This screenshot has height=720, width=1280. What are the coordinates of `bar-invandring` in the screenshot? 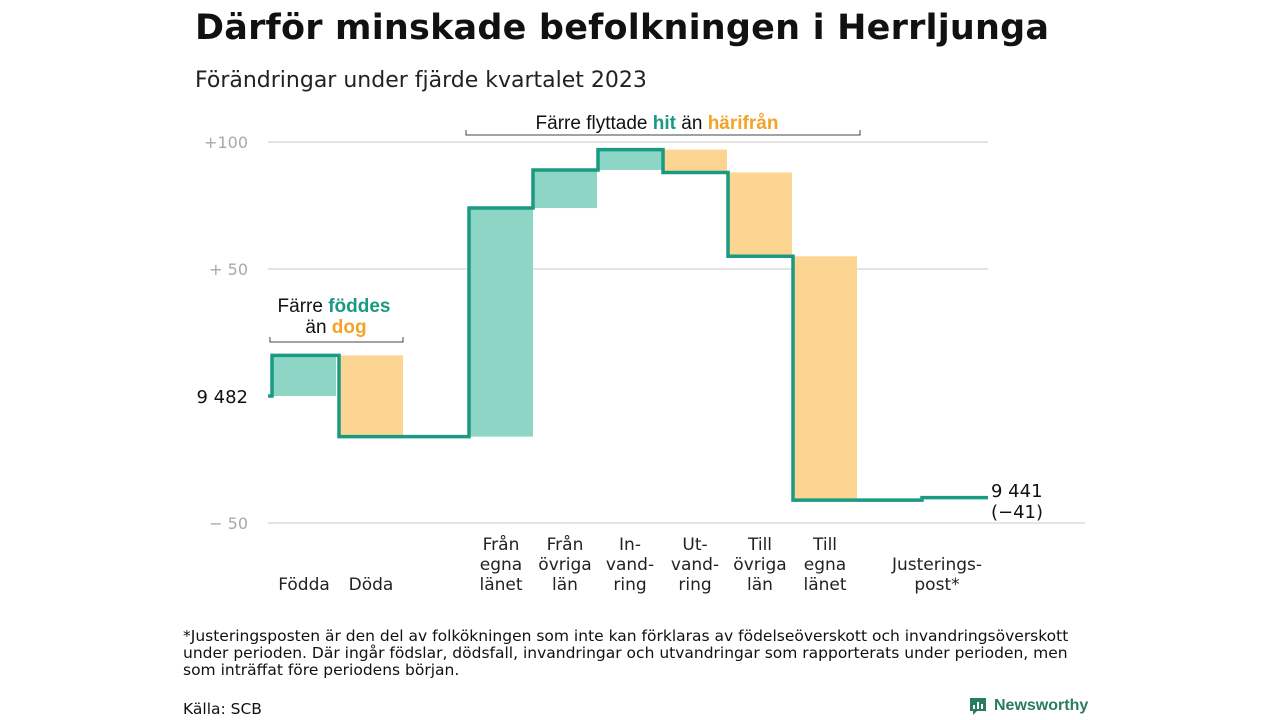 It's located at (630, 159).